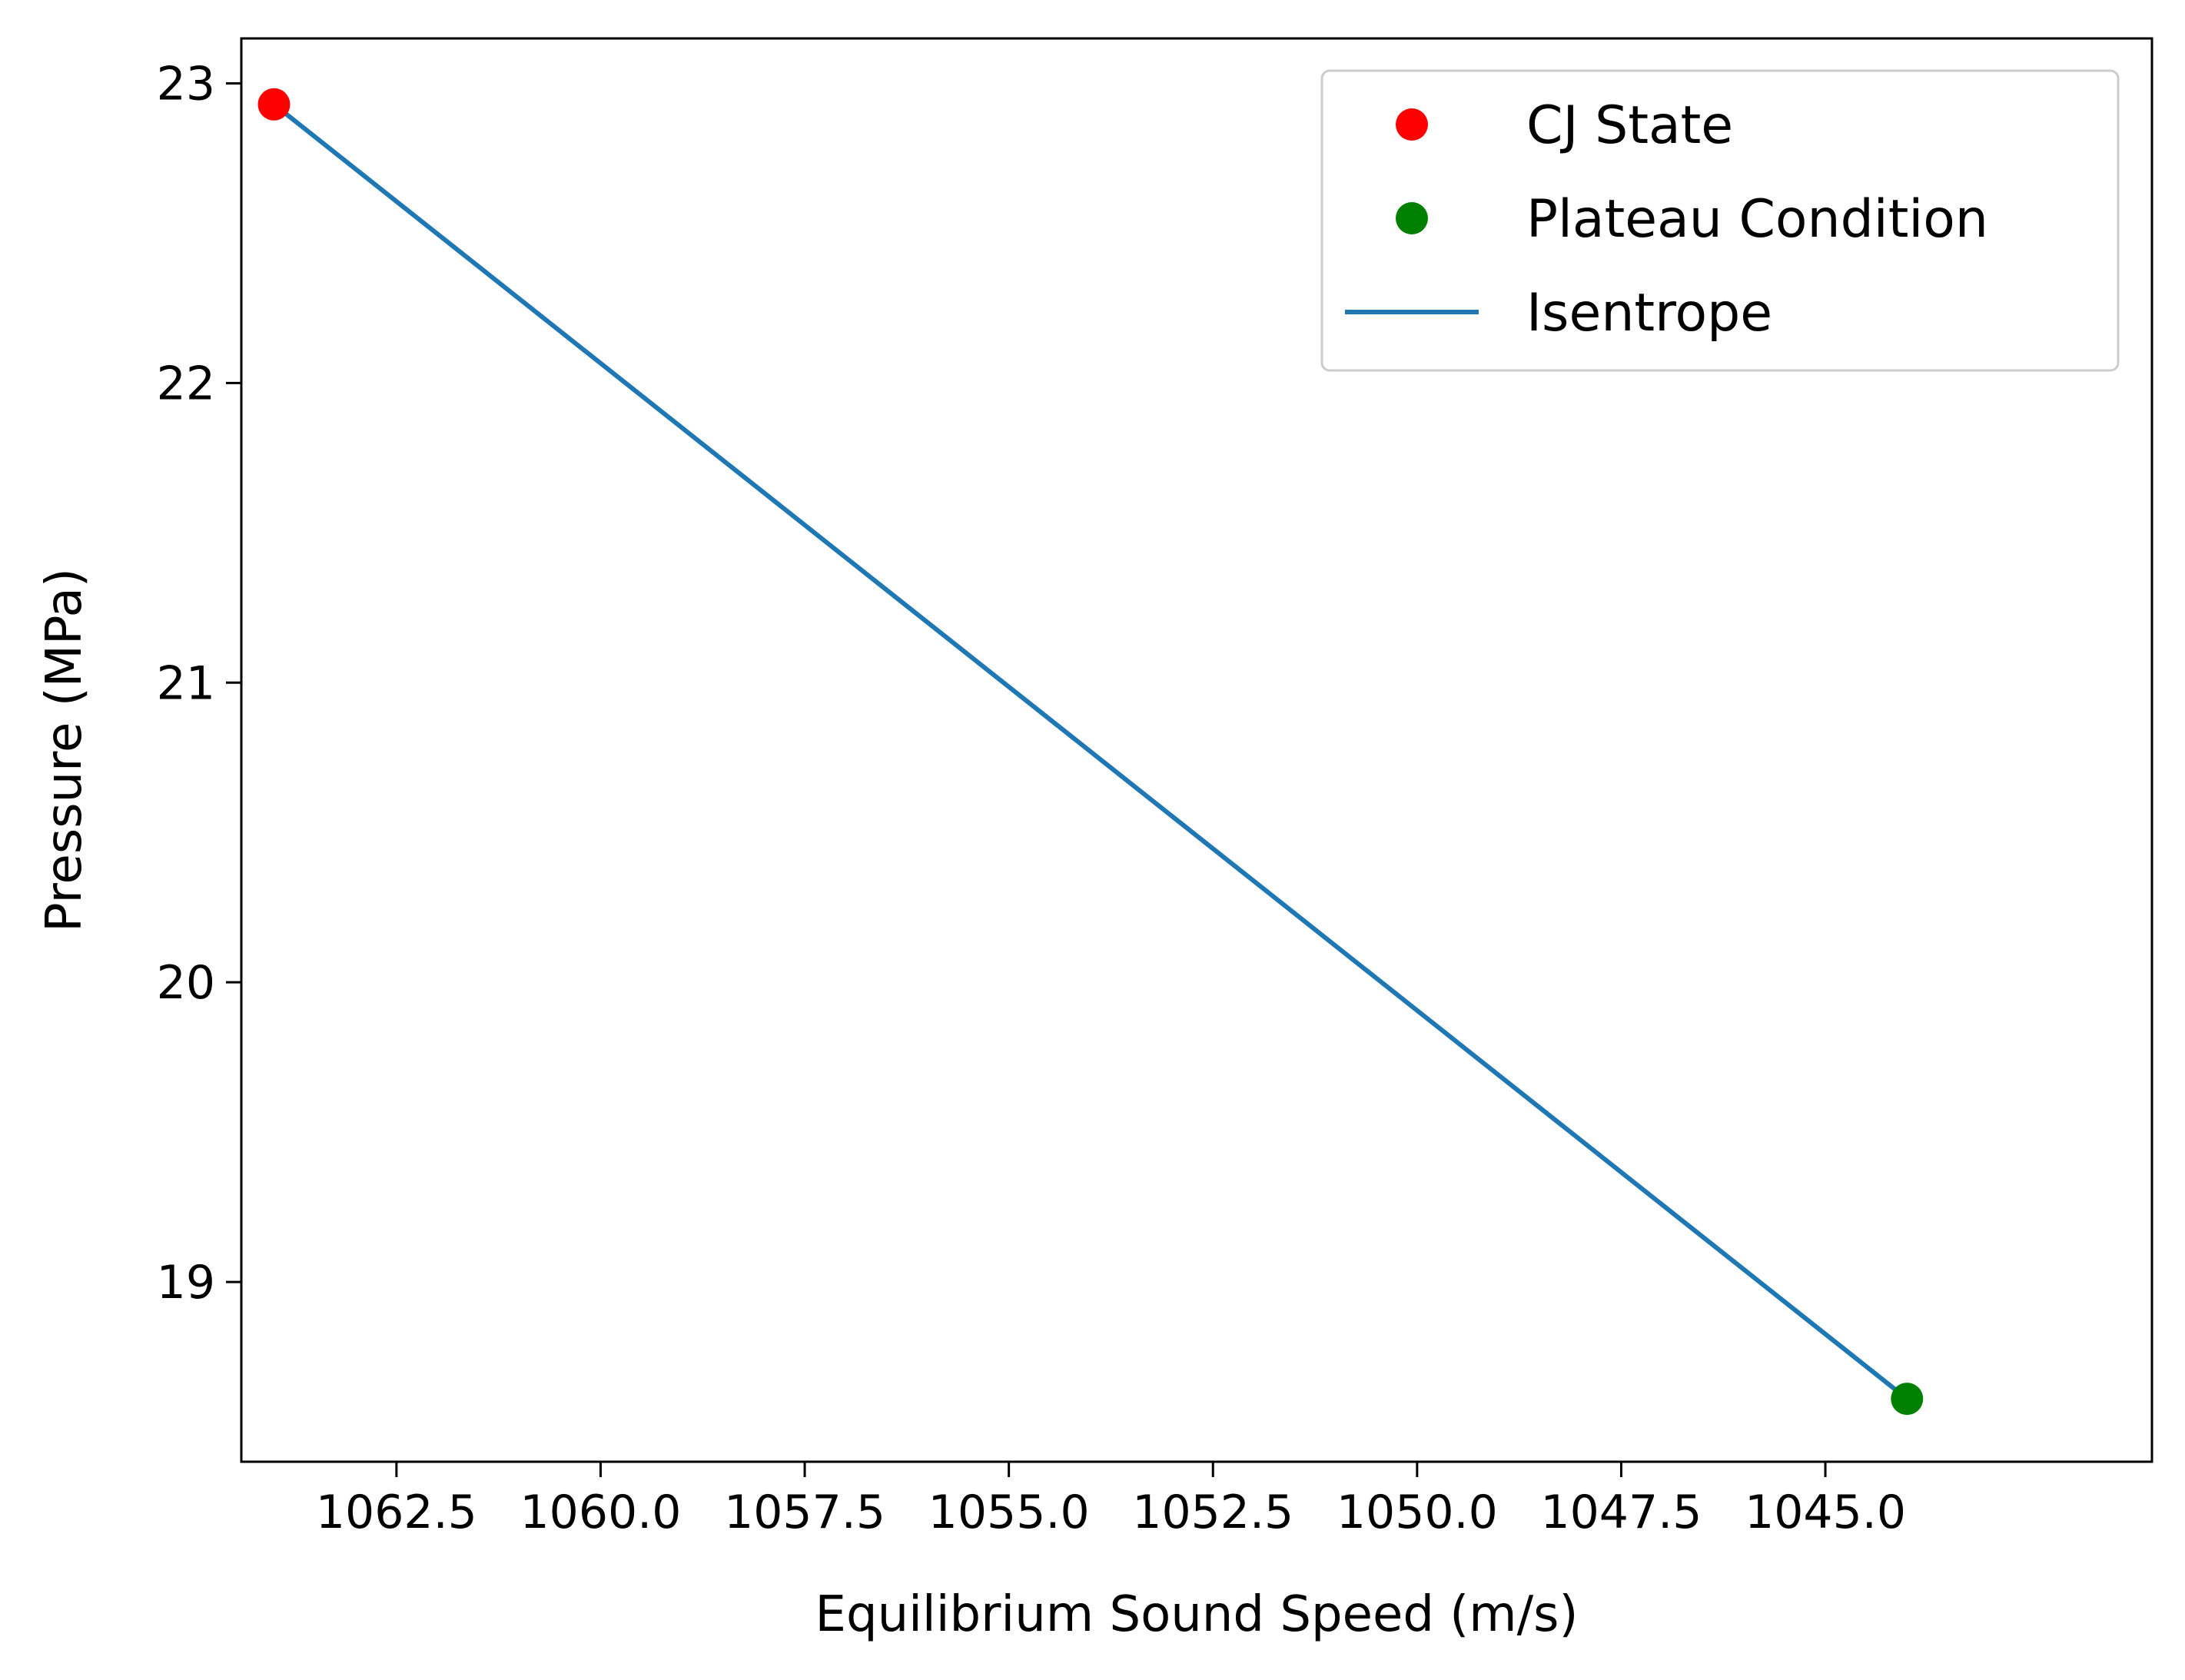 This screenshot has width=2185, height=1680. I want to click on point-plateau-condition, so click(1908, 1399).